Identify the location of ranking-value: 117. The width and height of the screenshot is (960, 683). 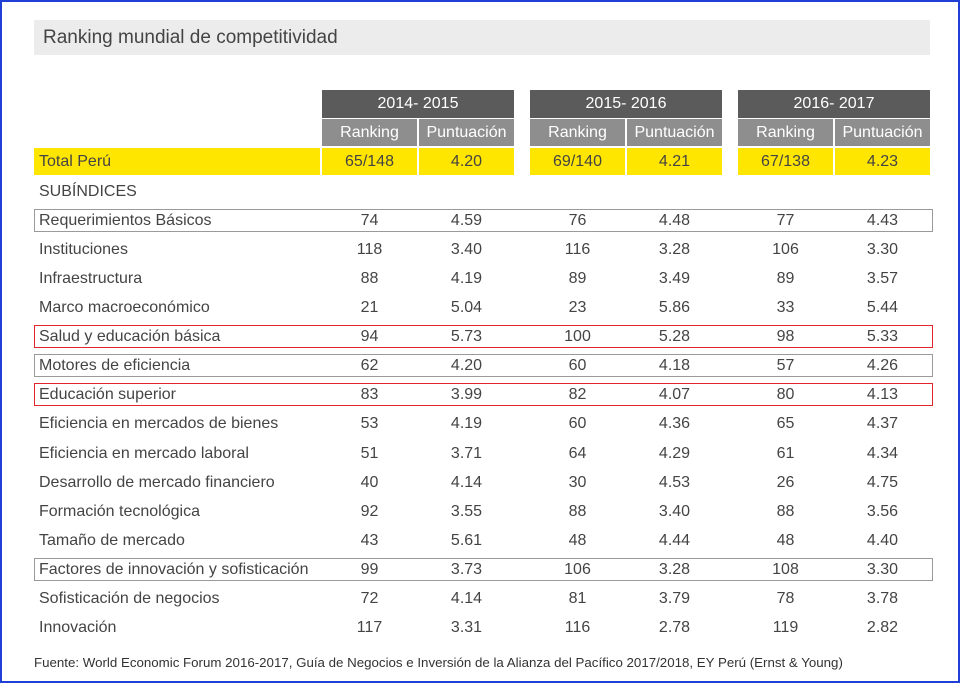
(369, 627).